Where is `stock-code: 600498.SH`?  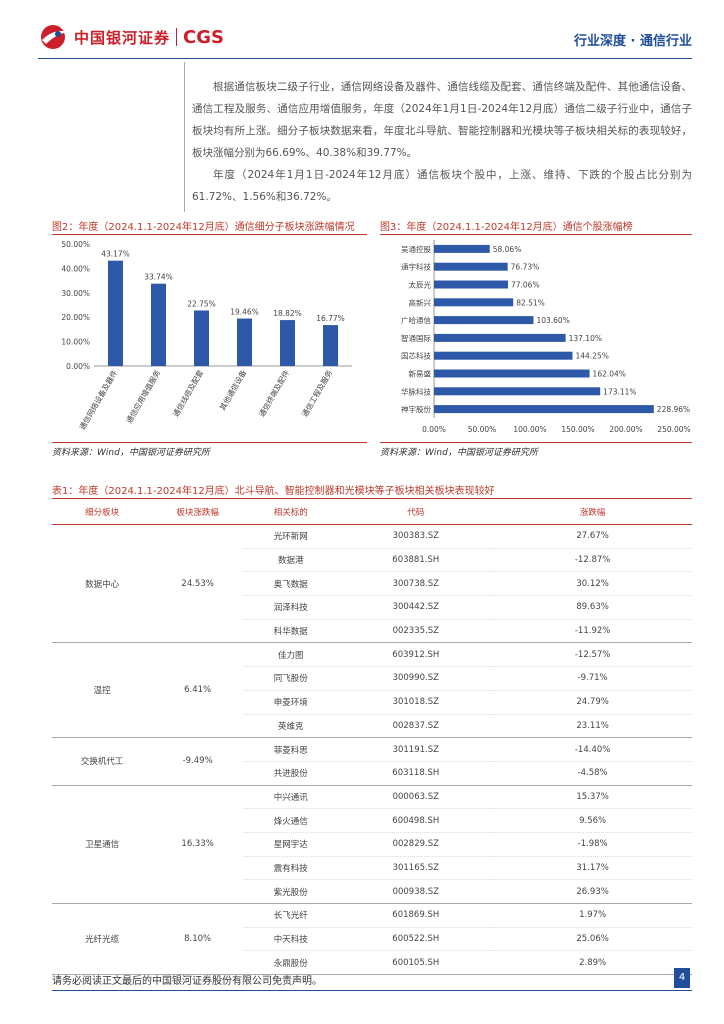
stock-code: 600498.SH is located at coordinates (416, 820).